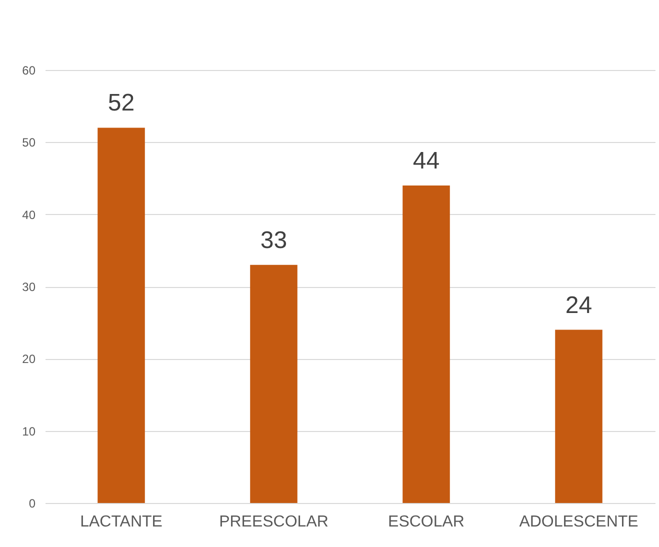 This screenshot has width=659, height=547. I want to click on y-tick-label: 30, so click(29, 287).